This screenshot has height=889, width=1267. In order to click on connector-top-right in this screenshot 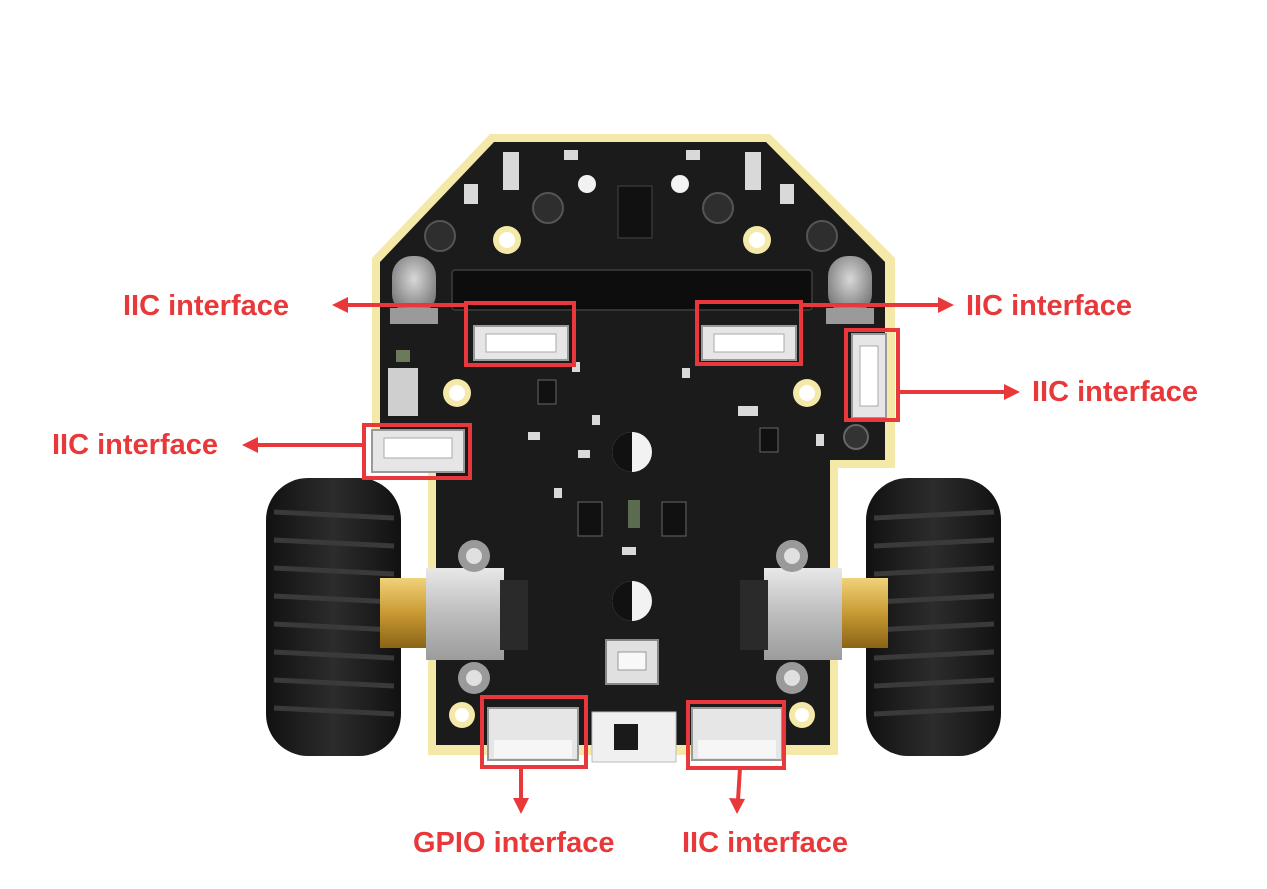, I will do `click(749, 343)`.